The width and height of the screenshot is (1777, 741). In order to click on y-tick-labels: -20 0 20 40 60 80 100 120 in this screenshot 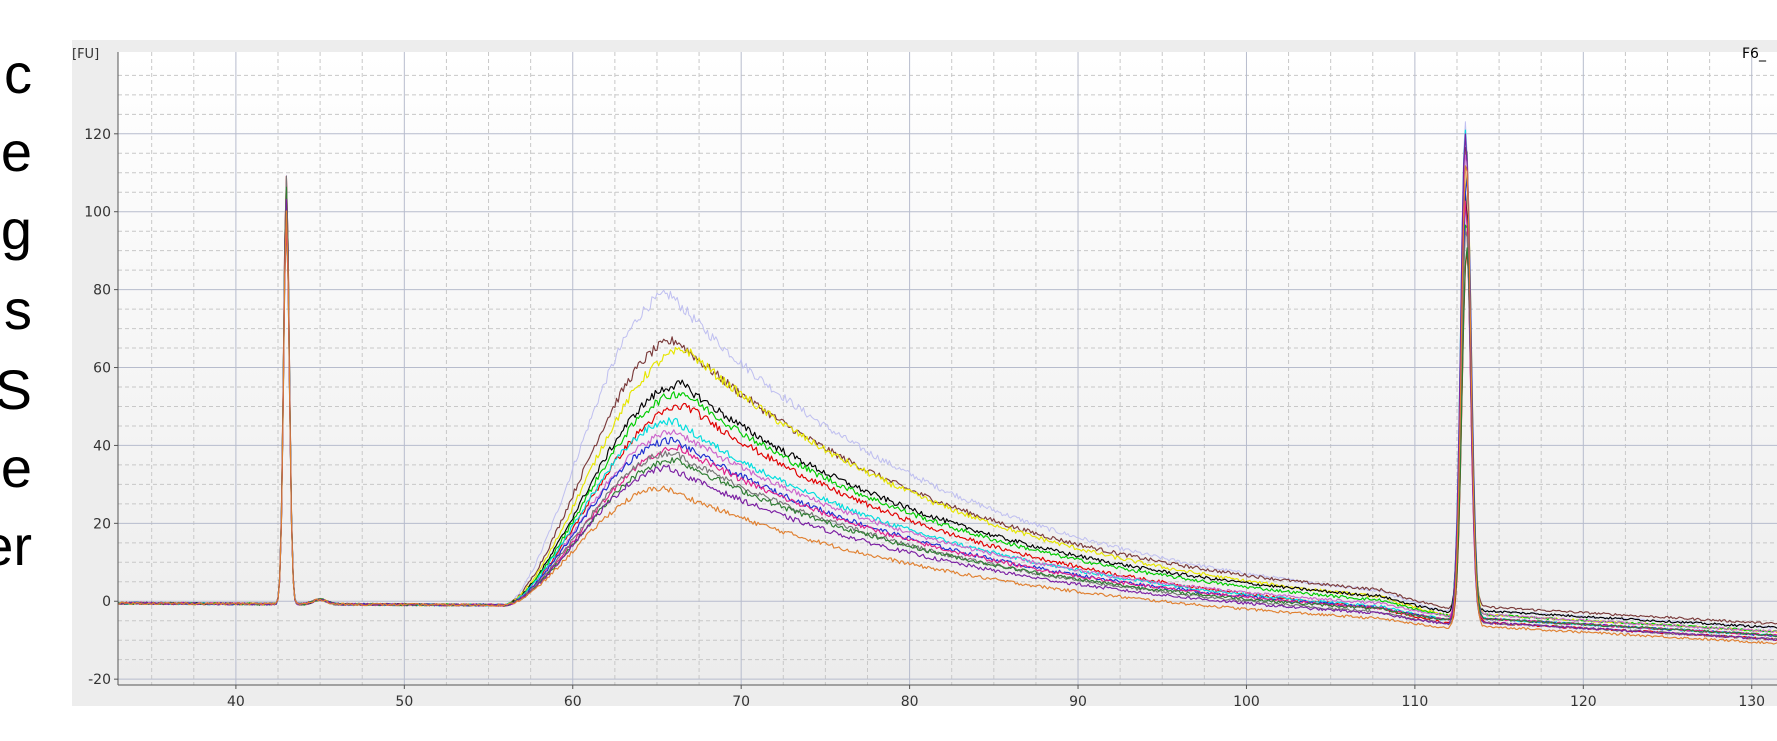, I will do `click(97, 407)`.